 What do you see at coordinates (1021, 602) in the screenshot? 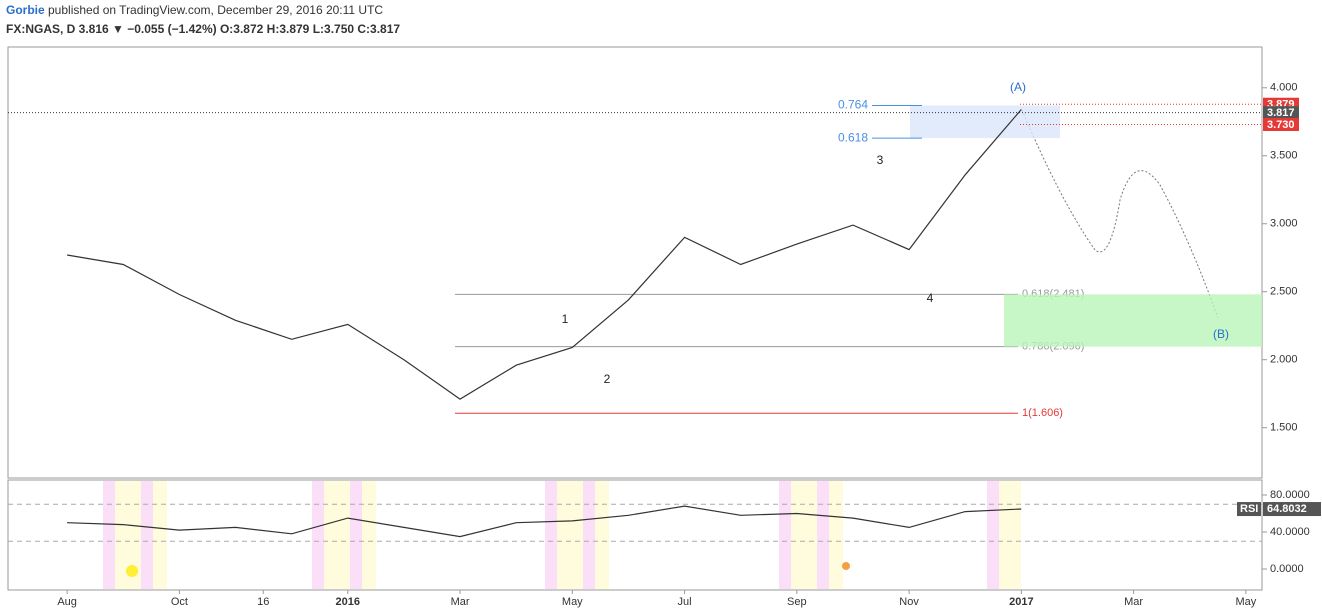
I see `x-tick-label: 2017` at bounding box center [1021, 602].